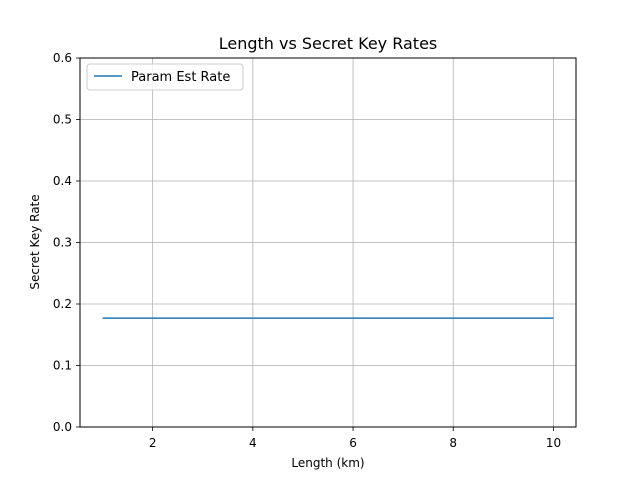  I want to click on x-tick-label: 4, so click(253, 443).